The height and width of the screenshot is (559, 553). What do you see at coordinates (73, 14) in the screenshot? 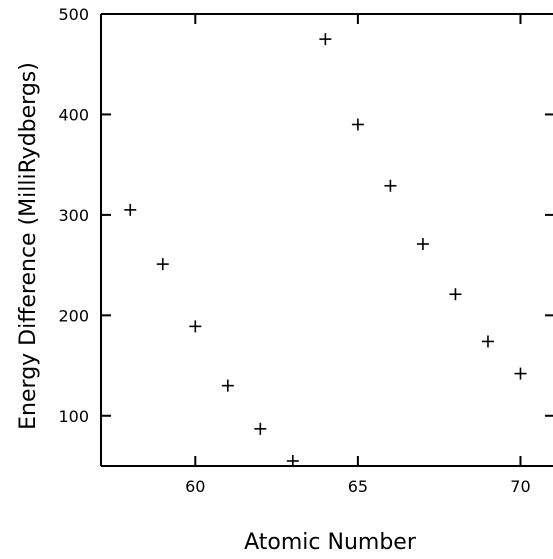
I see `y-tick-label: 500` at bounding box center [73, 14].